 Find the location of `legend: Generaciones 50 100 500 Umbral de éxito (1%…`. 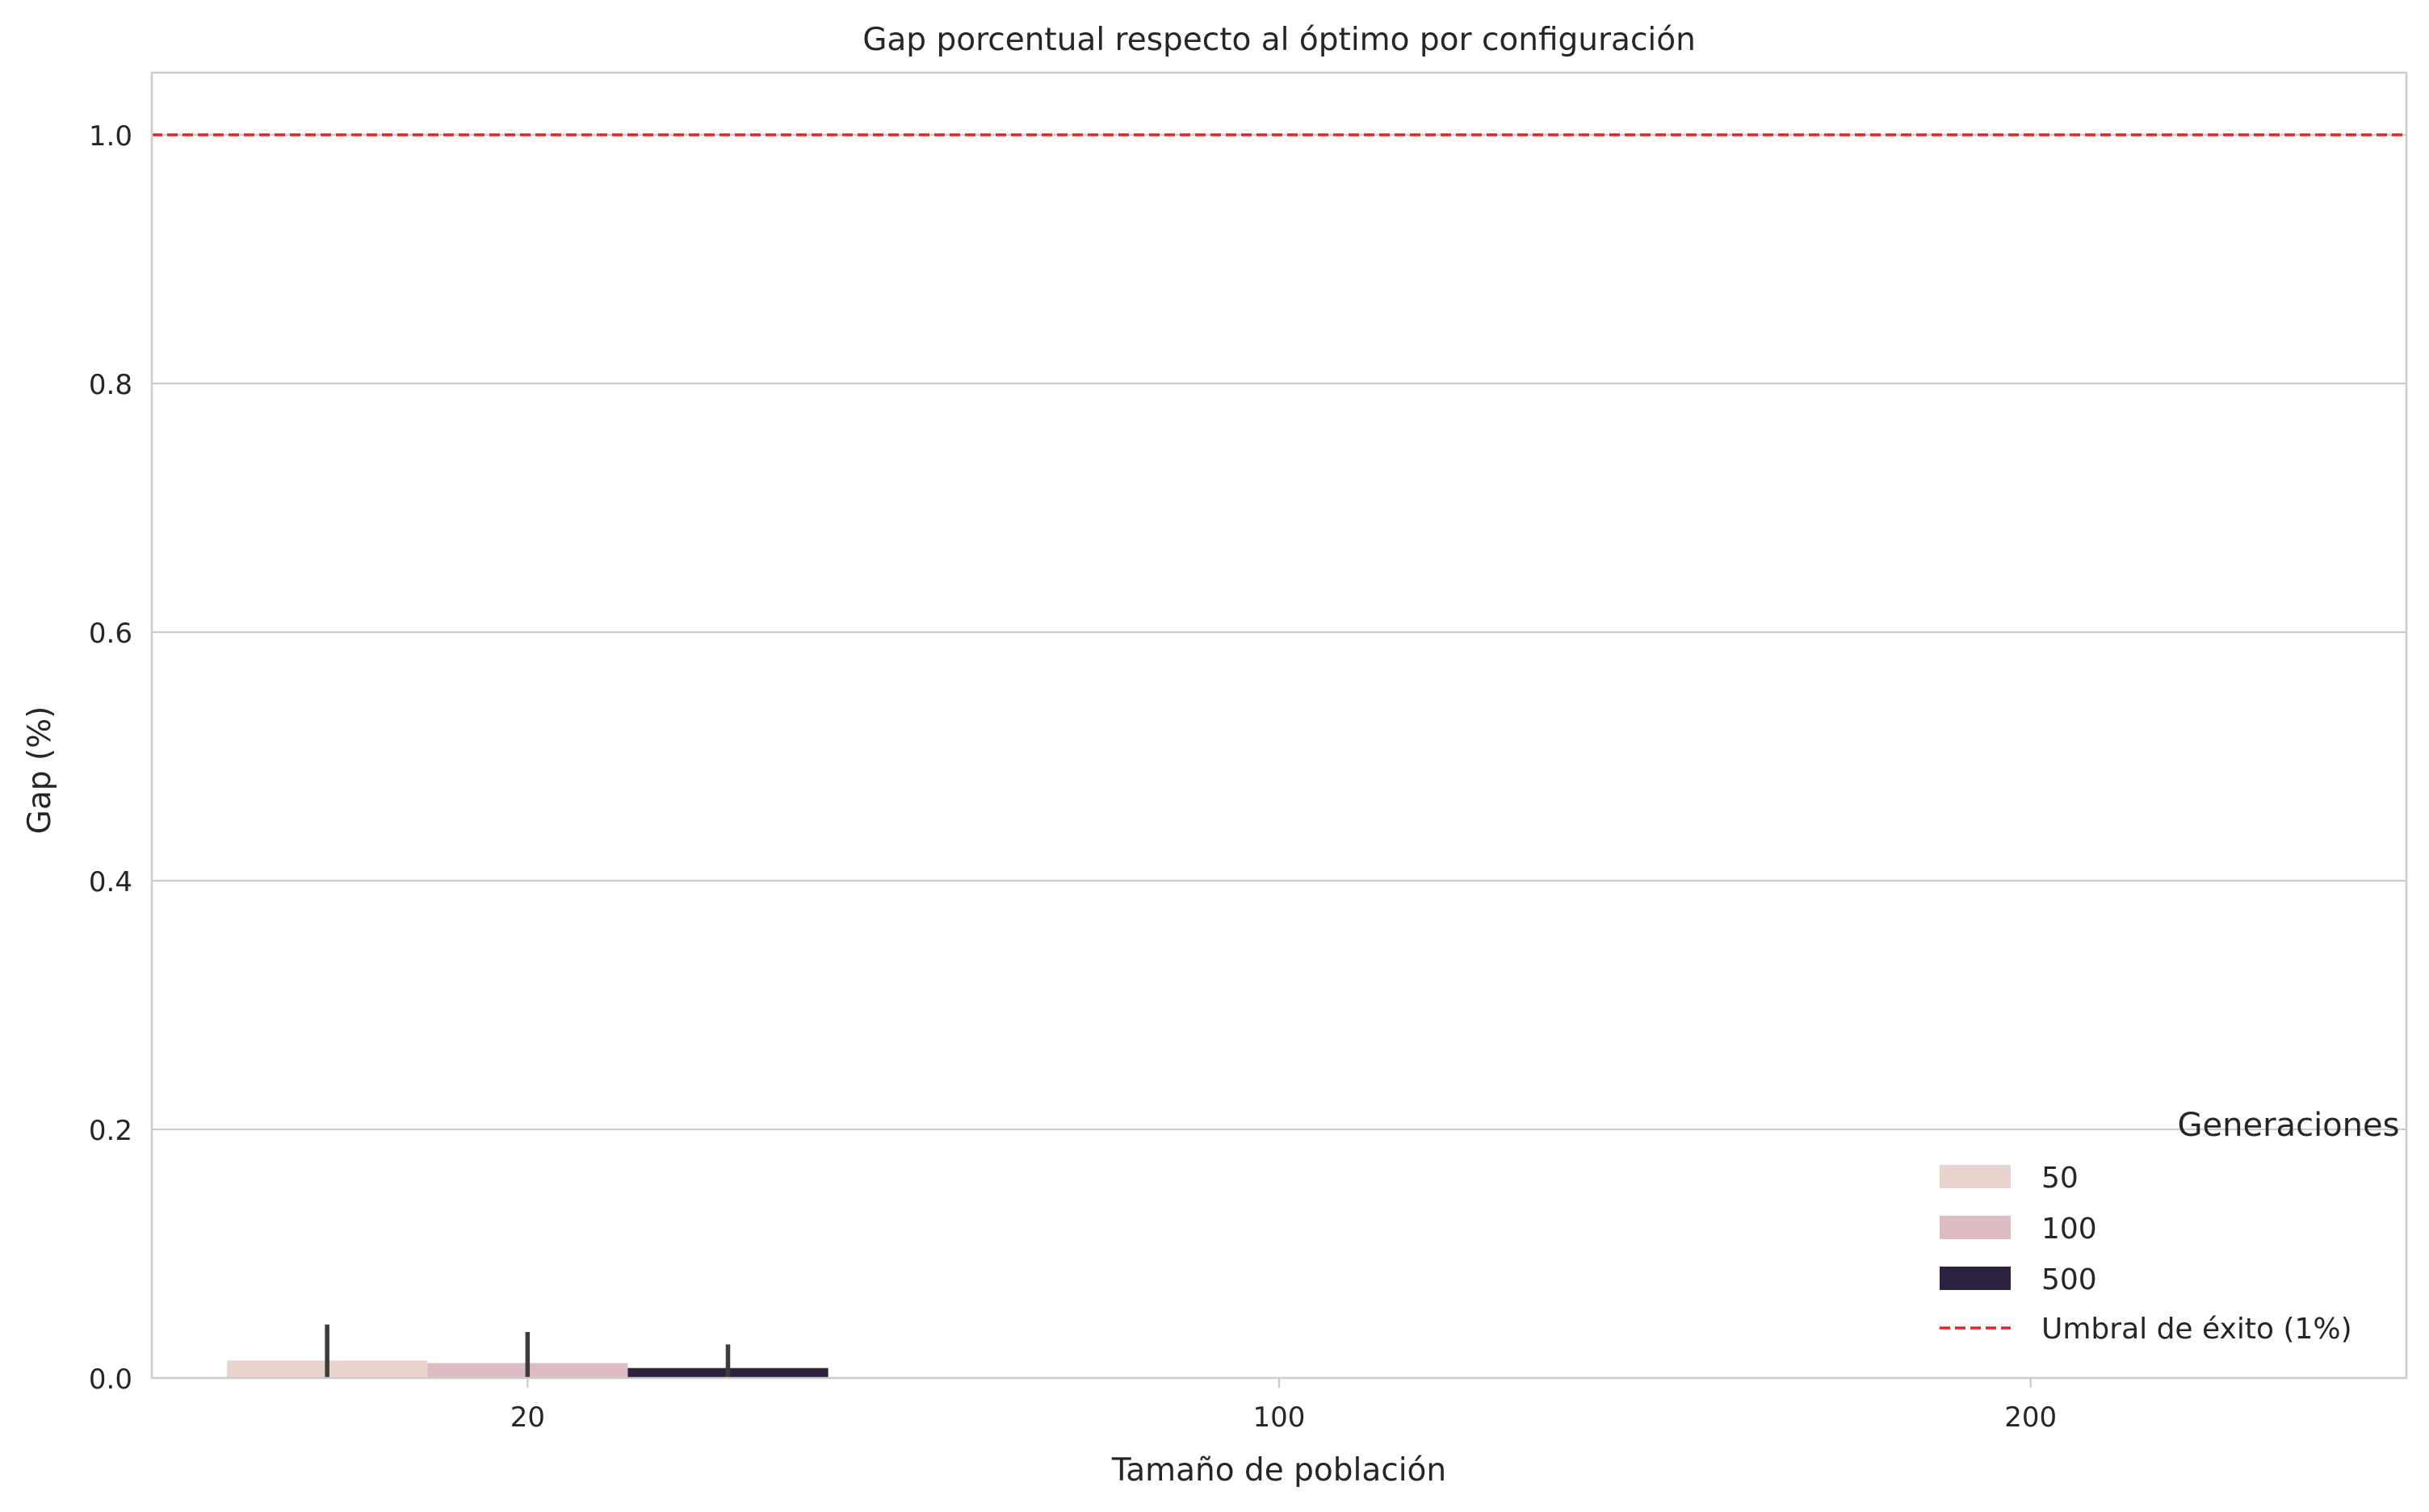

legend: Generaciones 50 100 500 Umbral de éxito (1%… is located at coordinates (2169, 1226).